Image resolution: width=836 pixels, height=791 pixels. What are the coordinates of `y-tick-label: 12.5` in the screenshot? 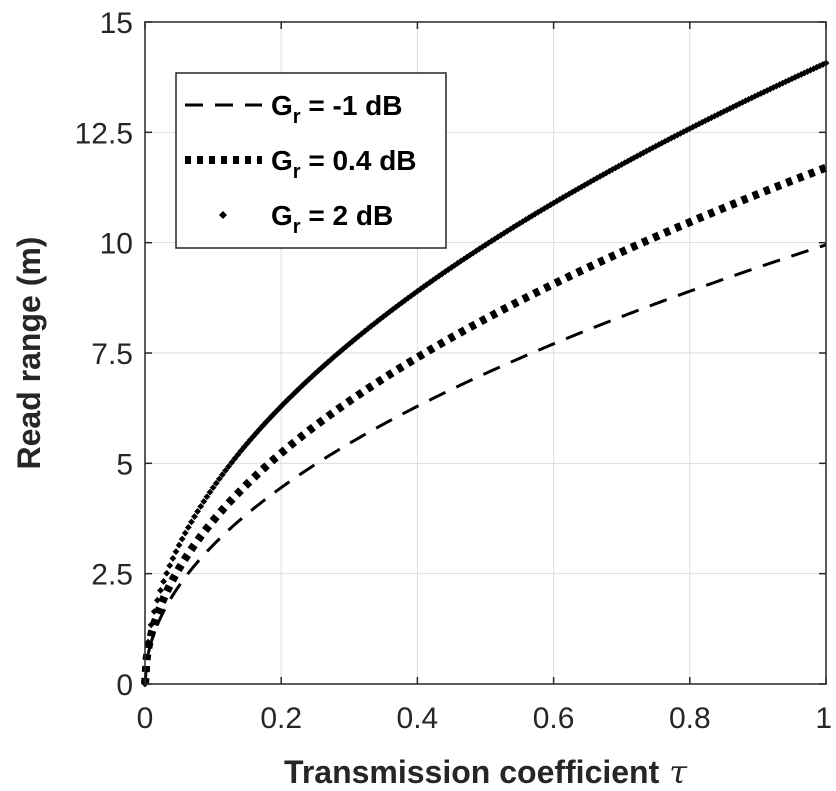 It's located at (104, 133).